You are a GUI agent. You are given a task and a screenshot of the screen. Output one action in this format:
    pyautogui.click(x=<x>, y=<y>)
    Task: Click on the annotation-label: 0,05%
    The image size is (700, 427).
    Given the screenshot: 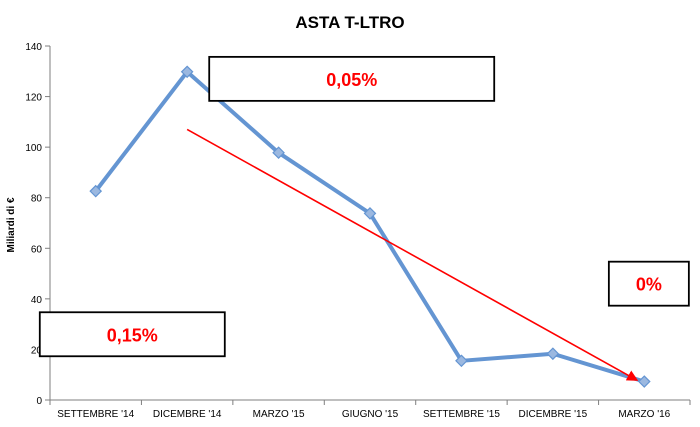 What is the action you would take?
    pyautogui.click(x=351, y=80)
    